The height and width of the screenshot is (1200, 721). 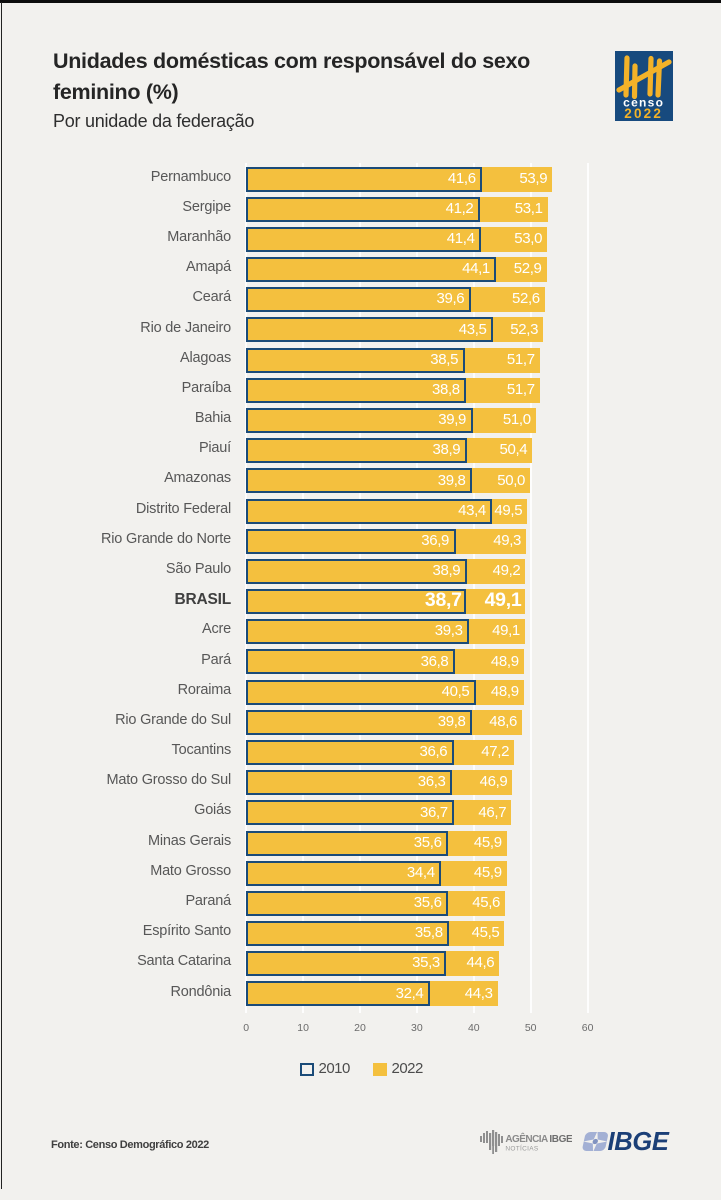 I want to click on svg-text: NOTÍCIAS, so click(x=521, y=1148).